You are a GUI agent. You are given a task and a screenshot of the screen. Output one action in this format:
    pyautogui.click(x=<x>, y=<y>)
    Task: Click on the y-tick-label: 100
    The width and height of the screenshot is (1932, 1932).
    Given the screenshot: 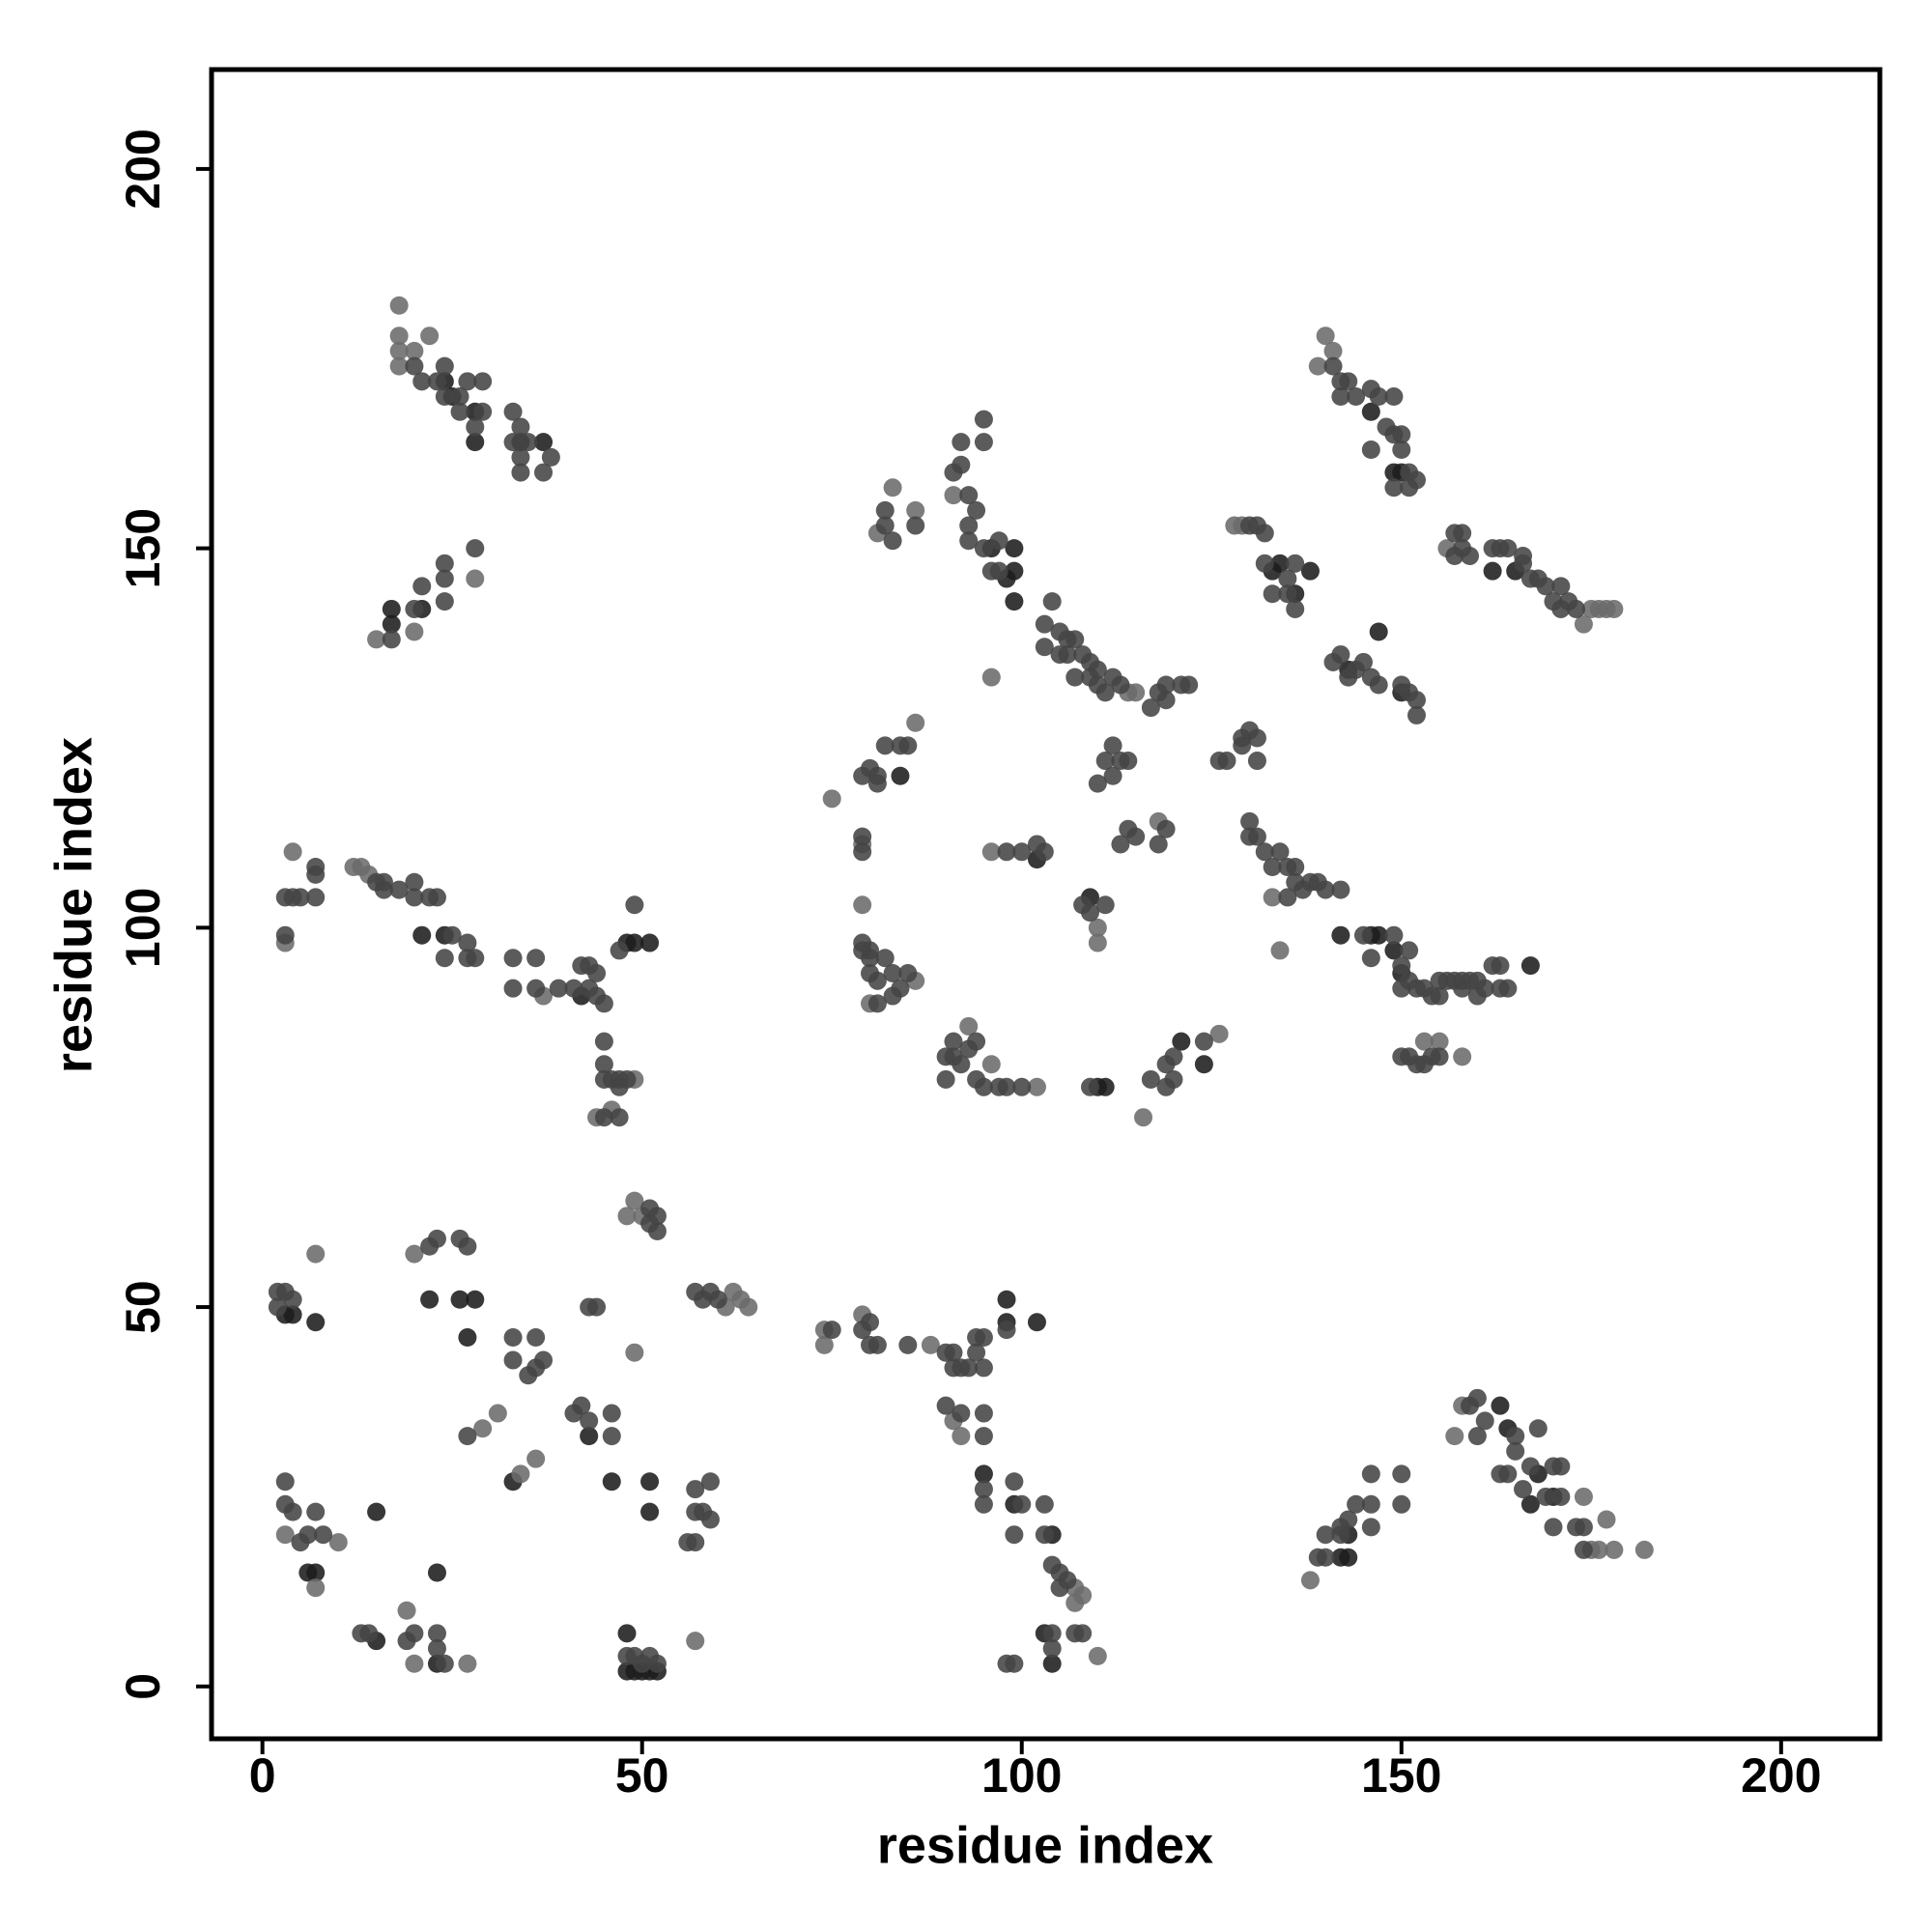 What is the action you would take?
    pyautogui.click(x=143, y=928)
    